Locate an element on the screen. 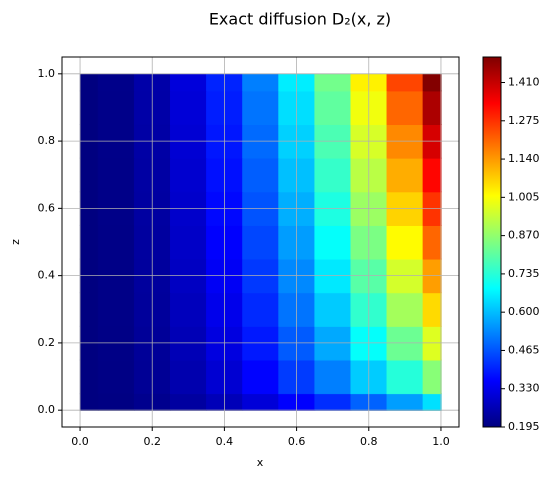 This screenshot has width=560, height=484. y-tick-label: 0.6 is located at coordinates (47, 207).